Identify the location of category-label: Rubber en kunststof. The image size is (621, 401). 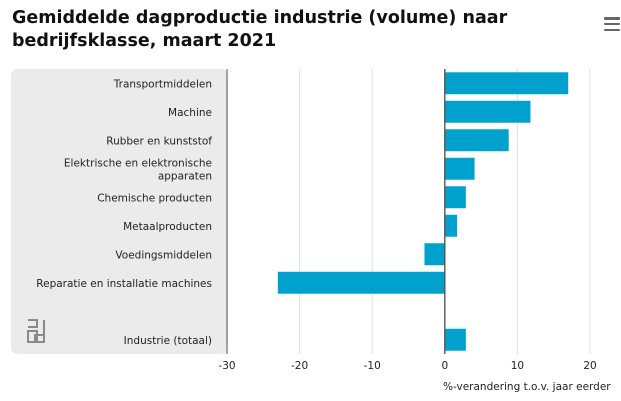
(159, 141).